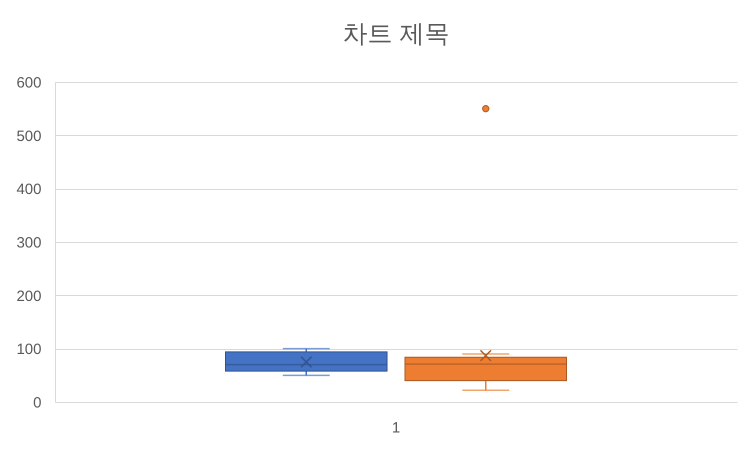 The width and height of the screenshot is (751, 451). What do you see at coordinates (29, 83) in the screenshot?
I see `y-tick-label: 600` at bounding box center [29, 83].